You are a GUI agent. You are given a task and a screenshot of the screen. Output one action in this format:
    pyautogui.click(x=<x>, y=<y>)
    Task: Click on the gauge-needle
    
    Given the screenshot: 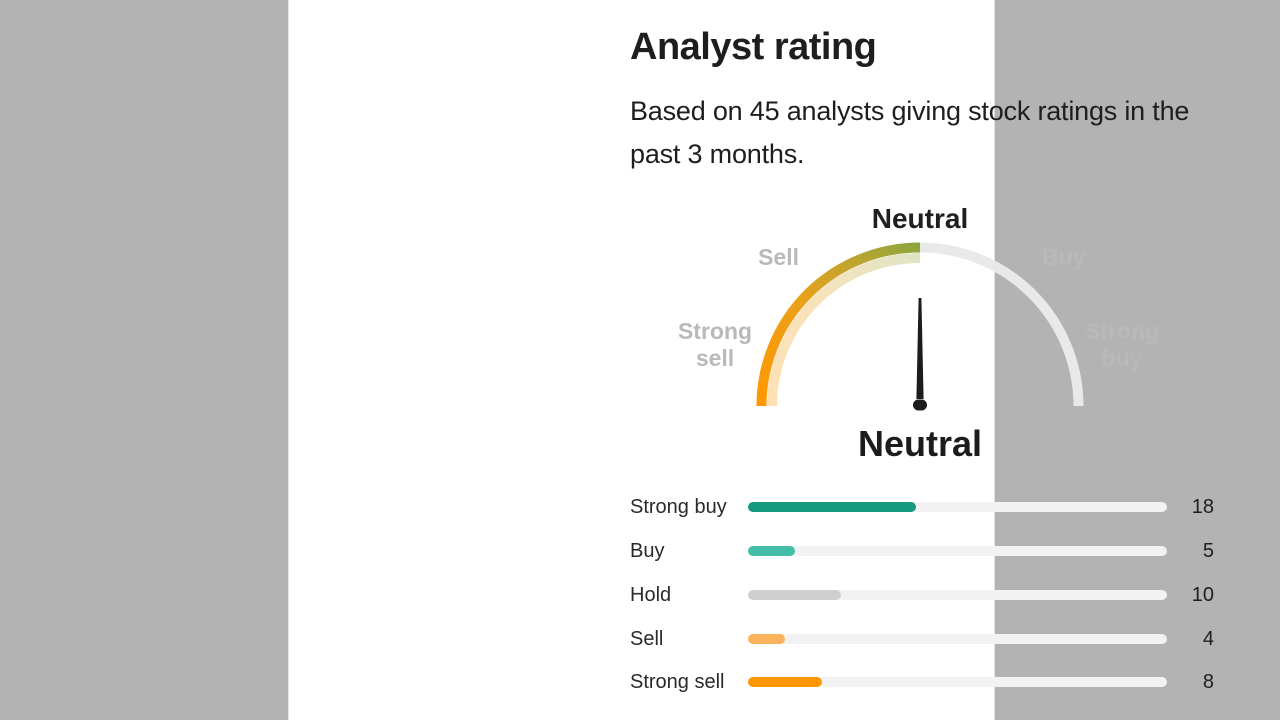 What is the action you would take?
    pyautogui.click(x=920, y=354)
    